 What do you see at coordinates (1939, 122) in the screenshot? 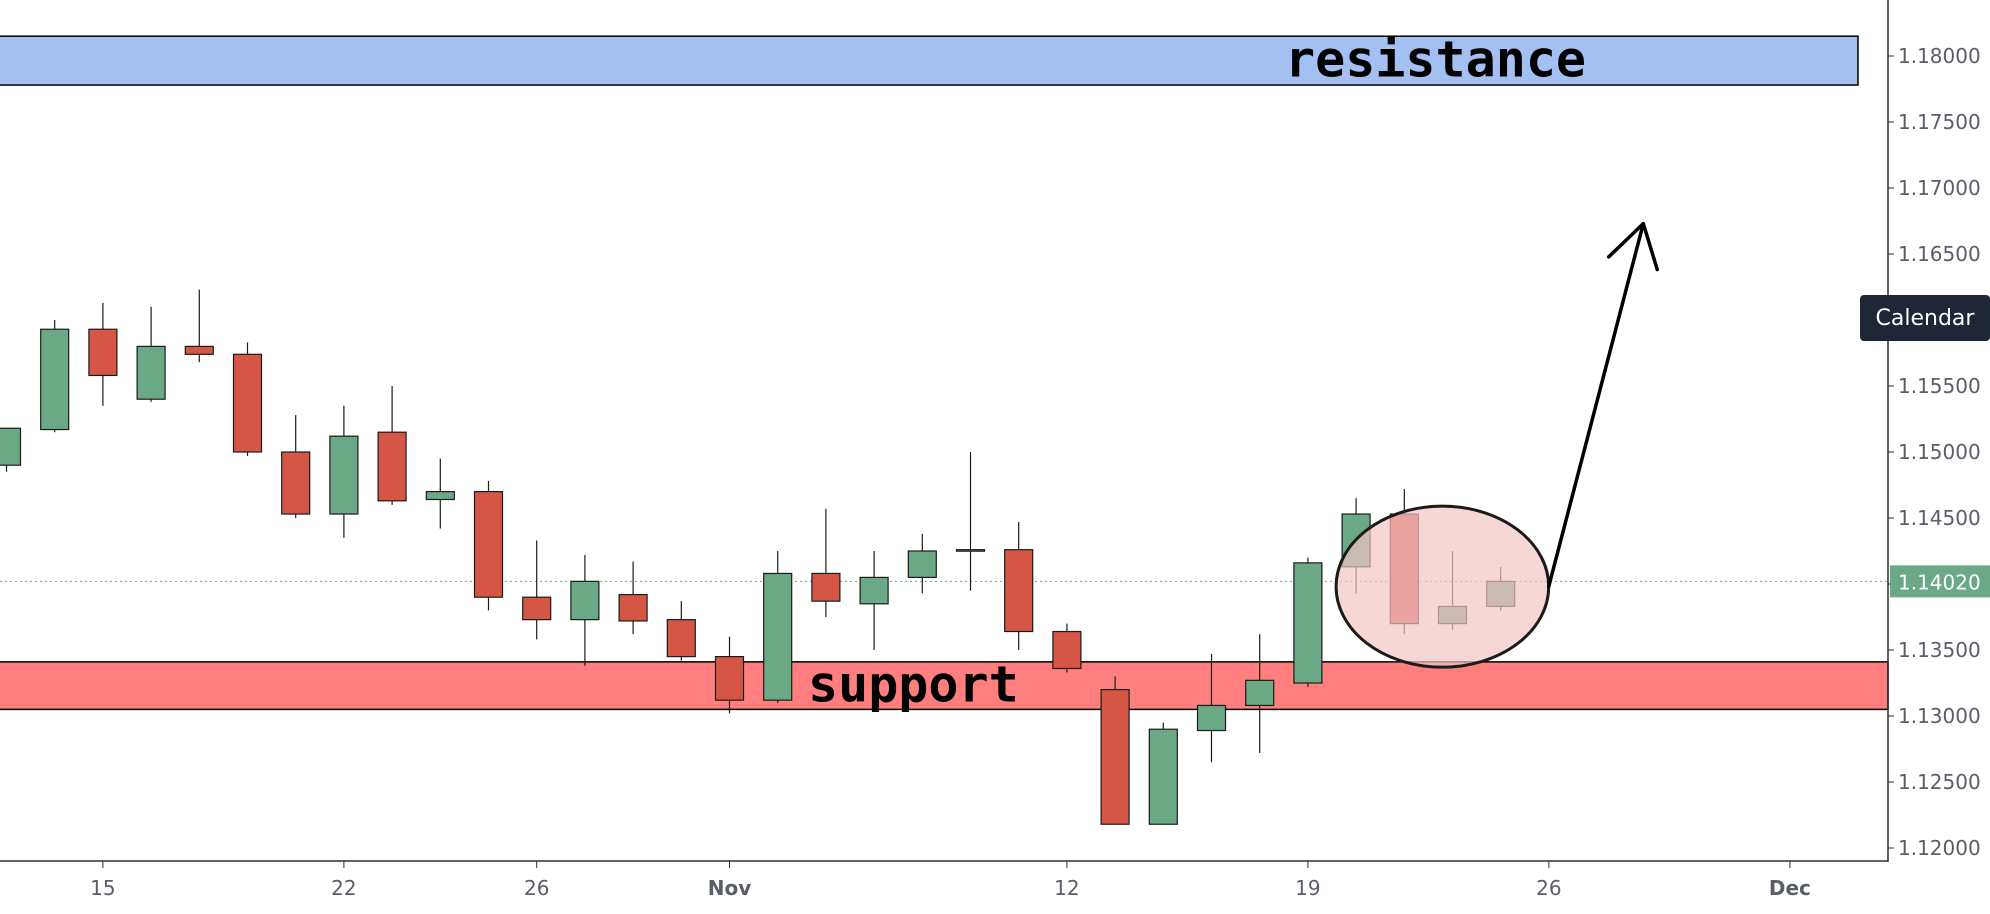
I see `y-tick-label: 1.17500` at bounding box center [1939, 122].